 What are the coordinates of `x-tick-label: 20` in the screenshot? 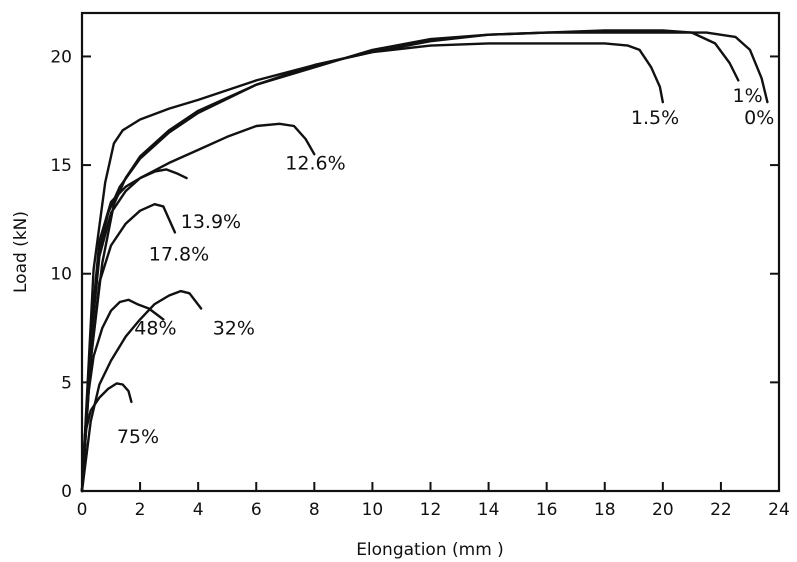 It's located at (663, 510).